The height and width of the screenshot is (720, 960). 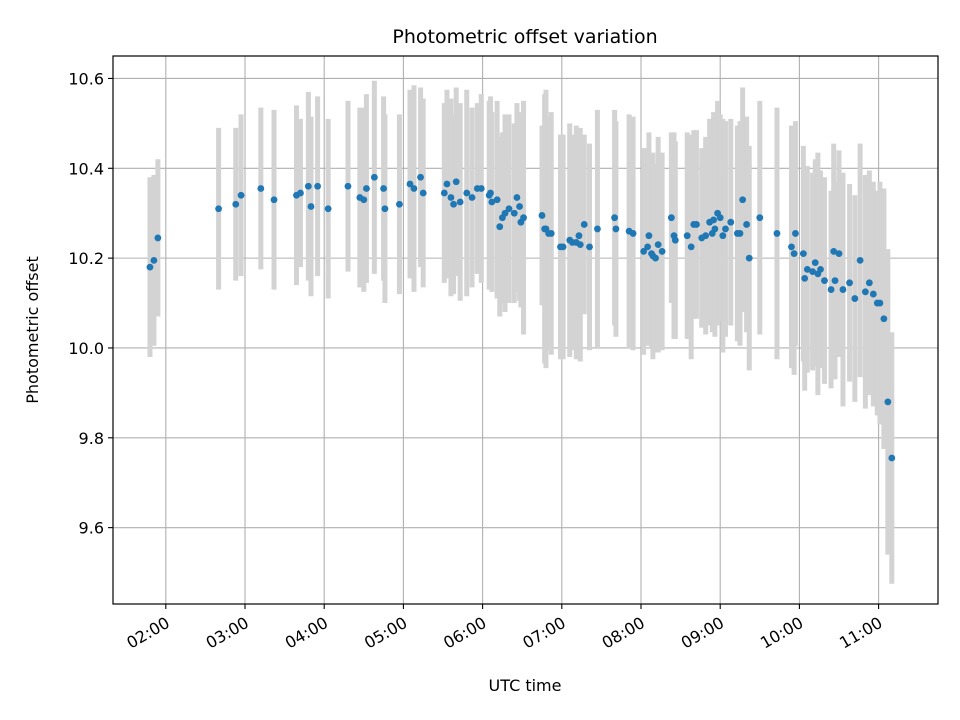 What do you see at coordinates (525, 685) in the screenshot?
I see `x-axis-label: UTC time` at bounding box center [525, 685].